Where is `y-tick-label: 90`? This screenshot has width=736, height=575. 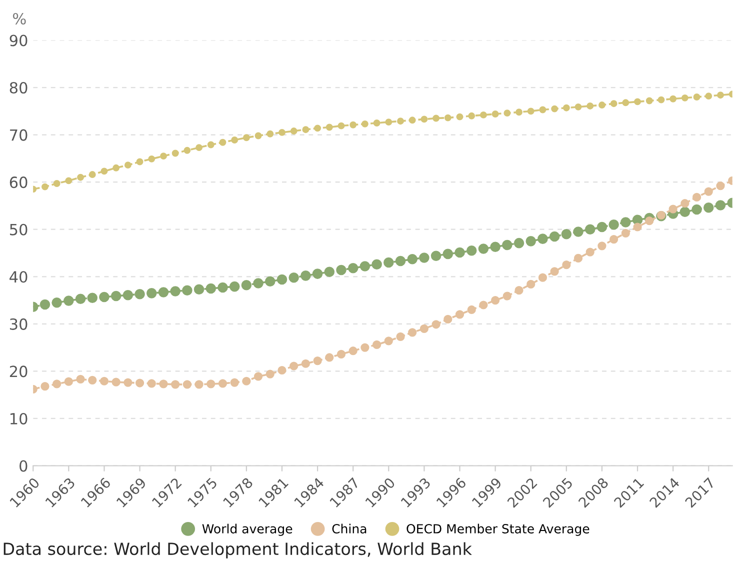 y-tick-label: 90 is located at coordinates (19, 40).